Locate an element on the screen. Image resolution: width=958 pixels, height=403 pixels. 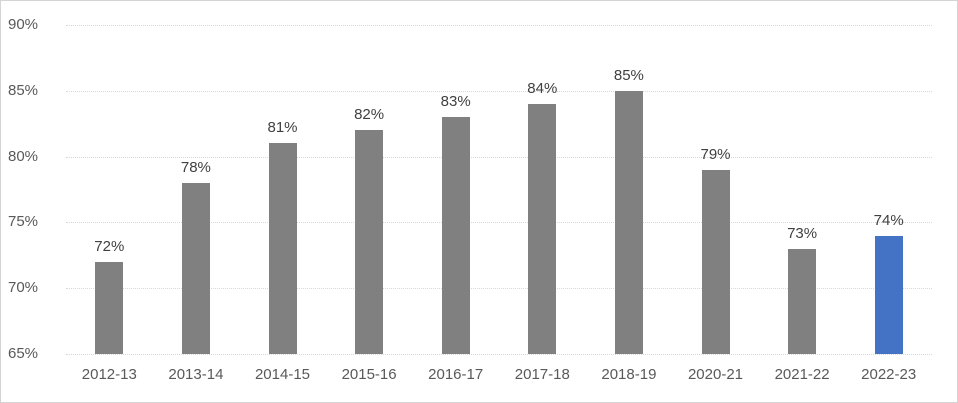
y-axis-tick-label: 85% is located at coordinates (23, 90).